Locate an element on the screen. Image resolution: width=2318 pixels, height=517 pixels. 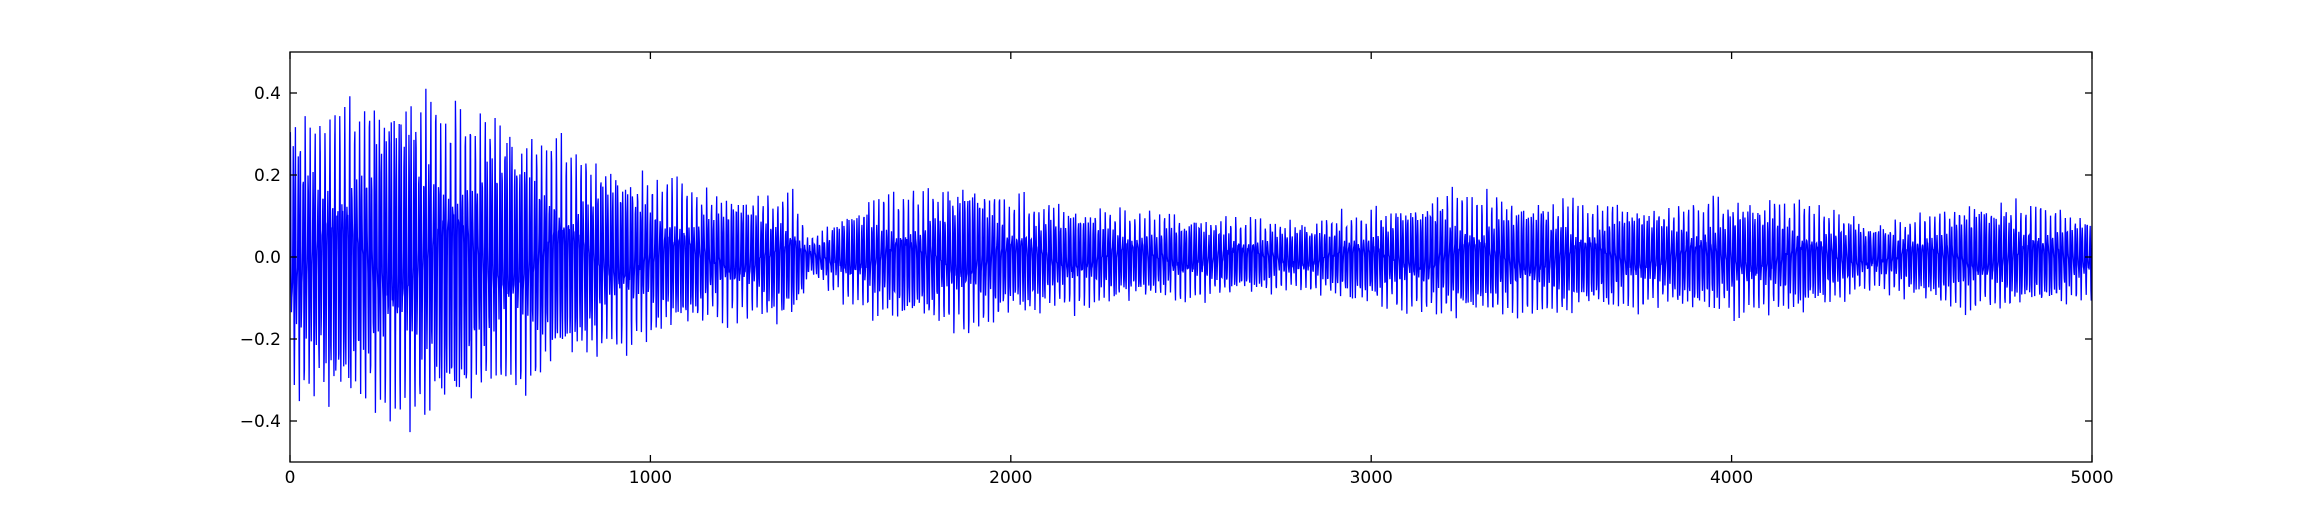
x-tick-label: 3000 is located at coordinates (1371, 478).